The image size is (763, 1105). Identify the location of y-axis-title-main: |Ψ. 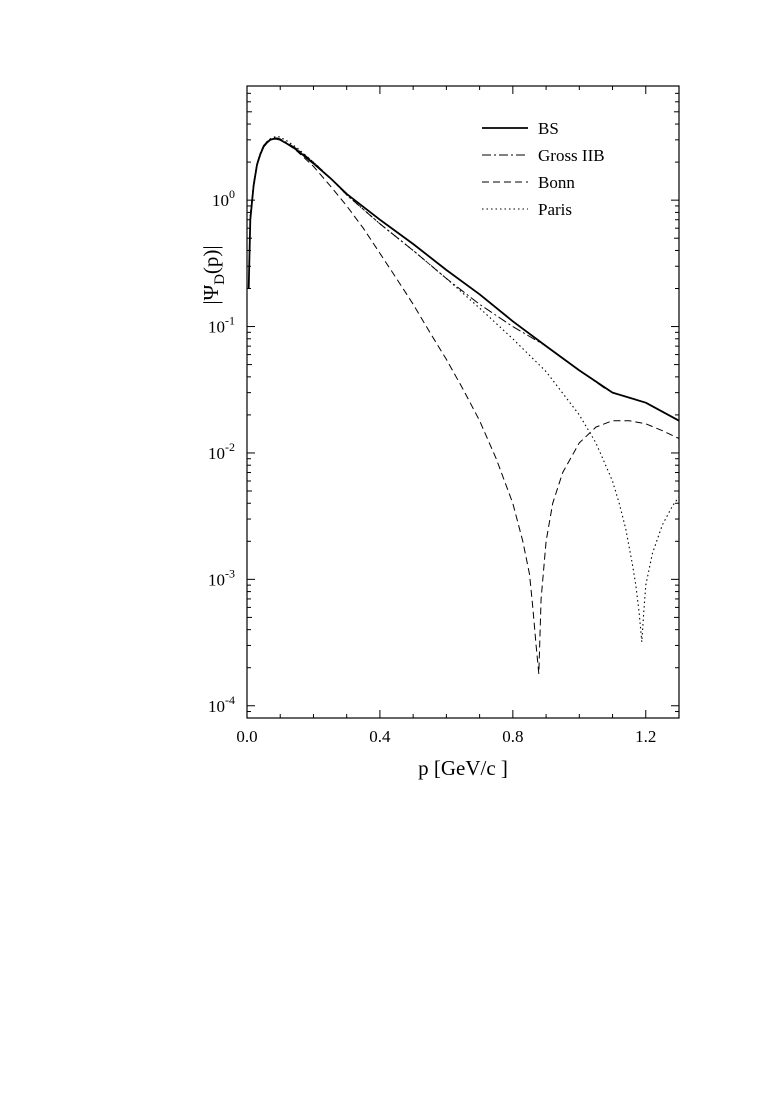
(211, 294).